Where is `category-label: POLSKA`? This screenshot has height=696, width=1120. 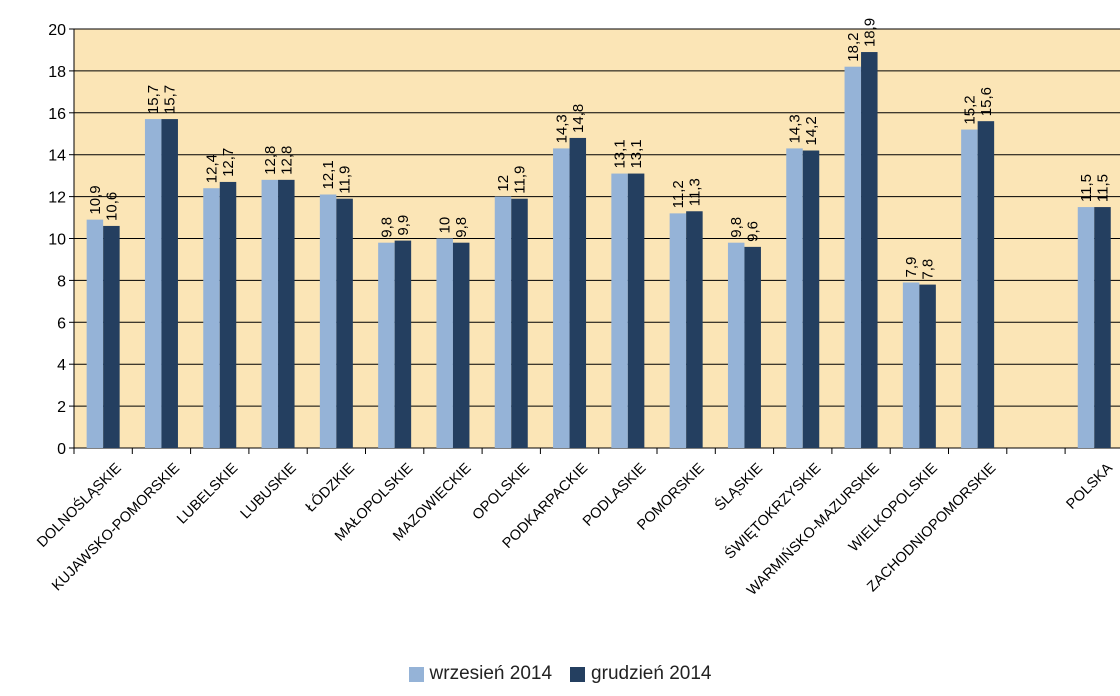
category-label: POLSKA is located at coordinates (1090, 486).